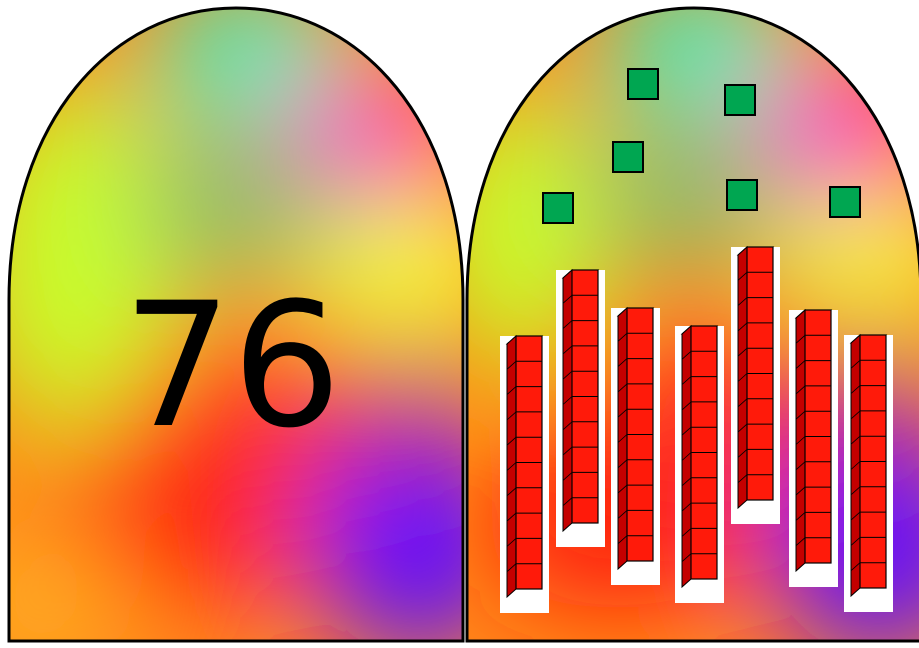 This screenshot has width=919, height=648. Describe the element at coordinates (701, 146) in the screenshot. I see `unit-cubes` at that location.